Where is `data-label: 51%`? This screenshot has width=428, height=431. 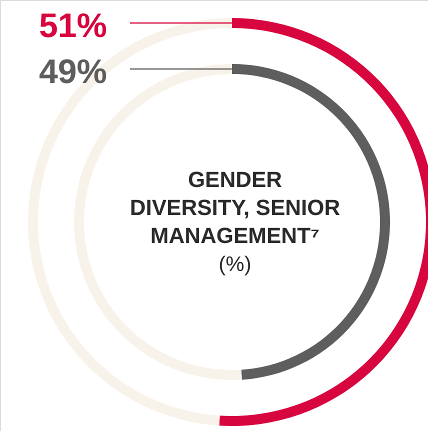
data-label: 51% is located at coordinates (72, 26).